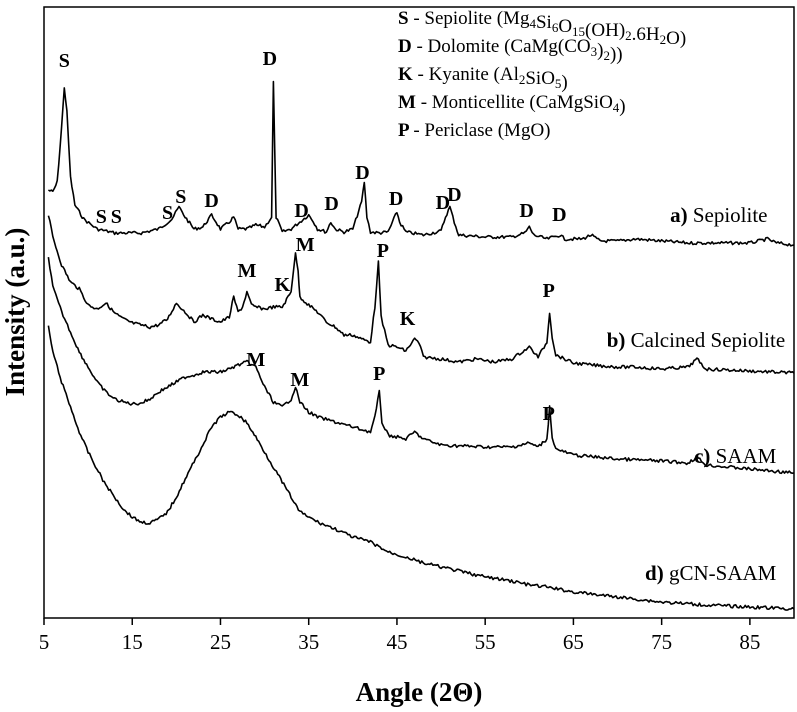 Image resolution: width=797 pixels, height=712 pixels. I want to click on legend-entry: K - Kyanite (Al2SiO5), so click(483, 78).